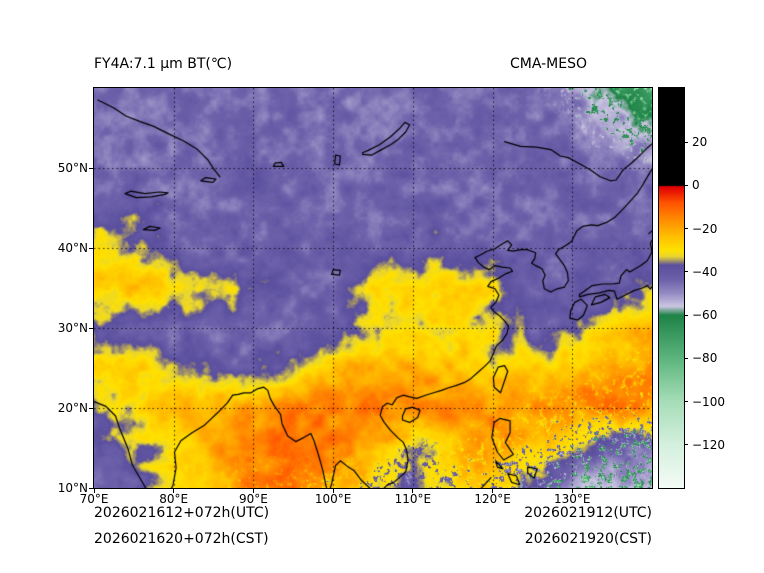 This screenshot has height=573, width=764. I want to click on x-tick-label: 80°E, so click(174, 499).